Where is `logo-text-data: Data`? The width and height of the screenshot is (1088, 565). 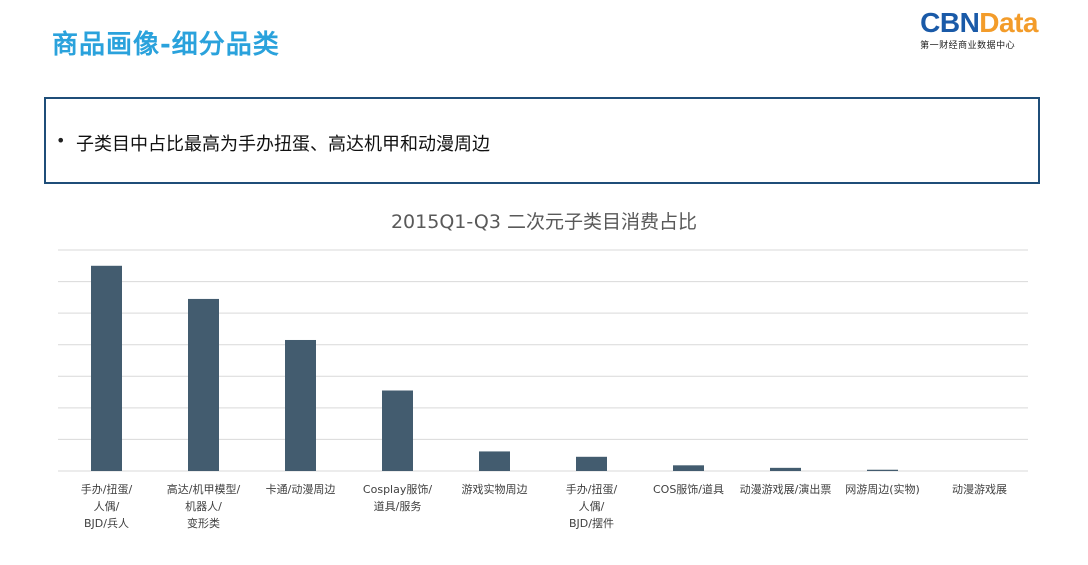
logo-text-data: Data is located at coordinates (1008, 22).